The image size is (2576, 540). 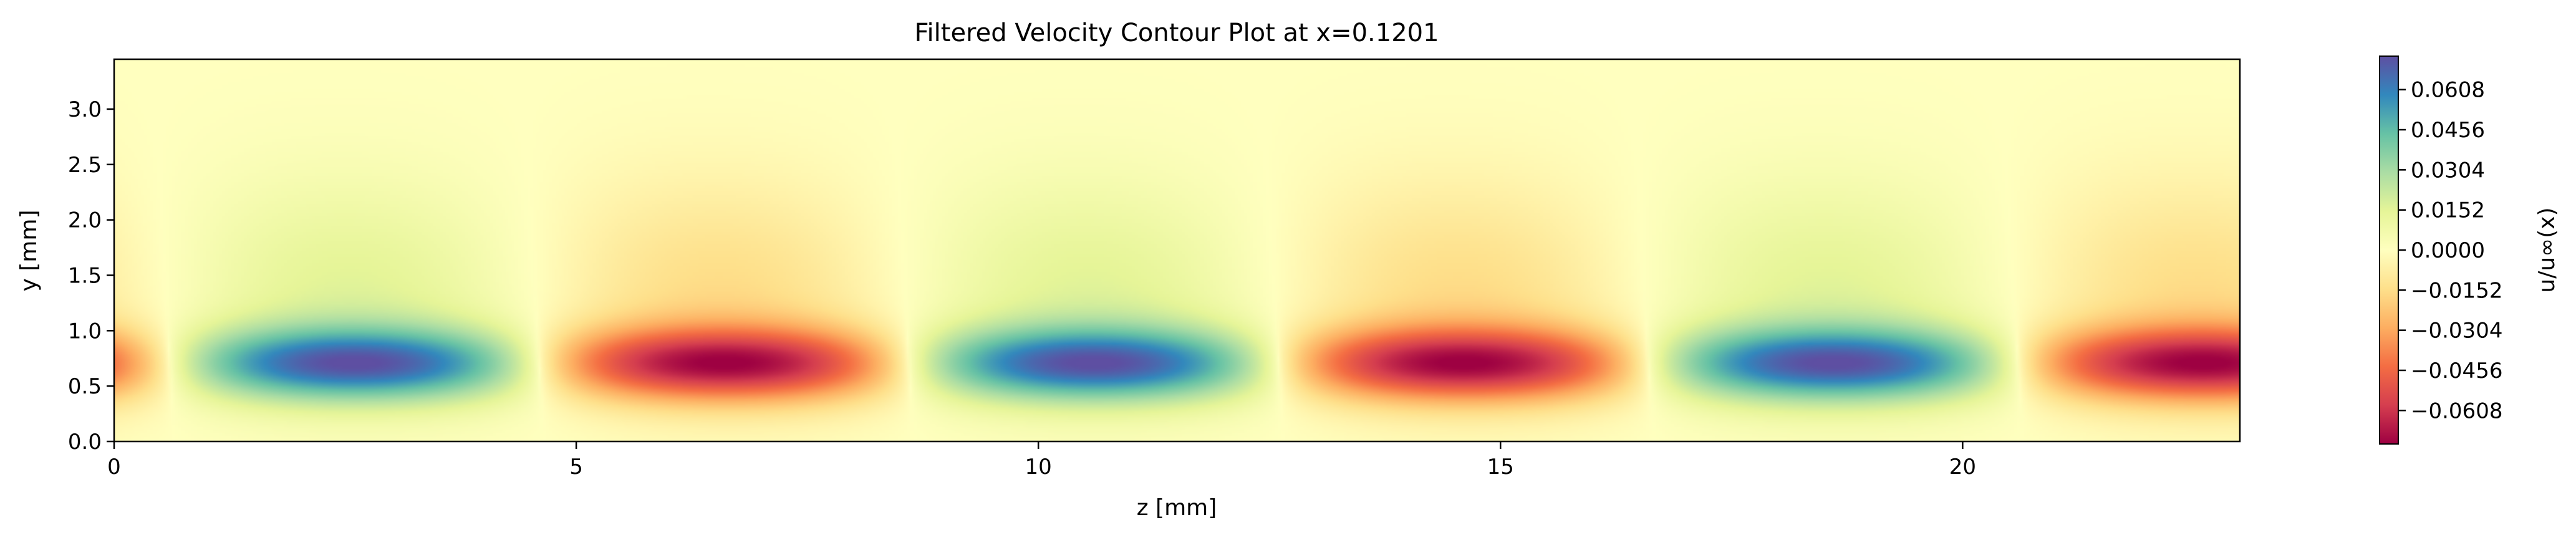 I want to click on colorbar-tick-label: 0.0000, so click(x=2448, y=250).